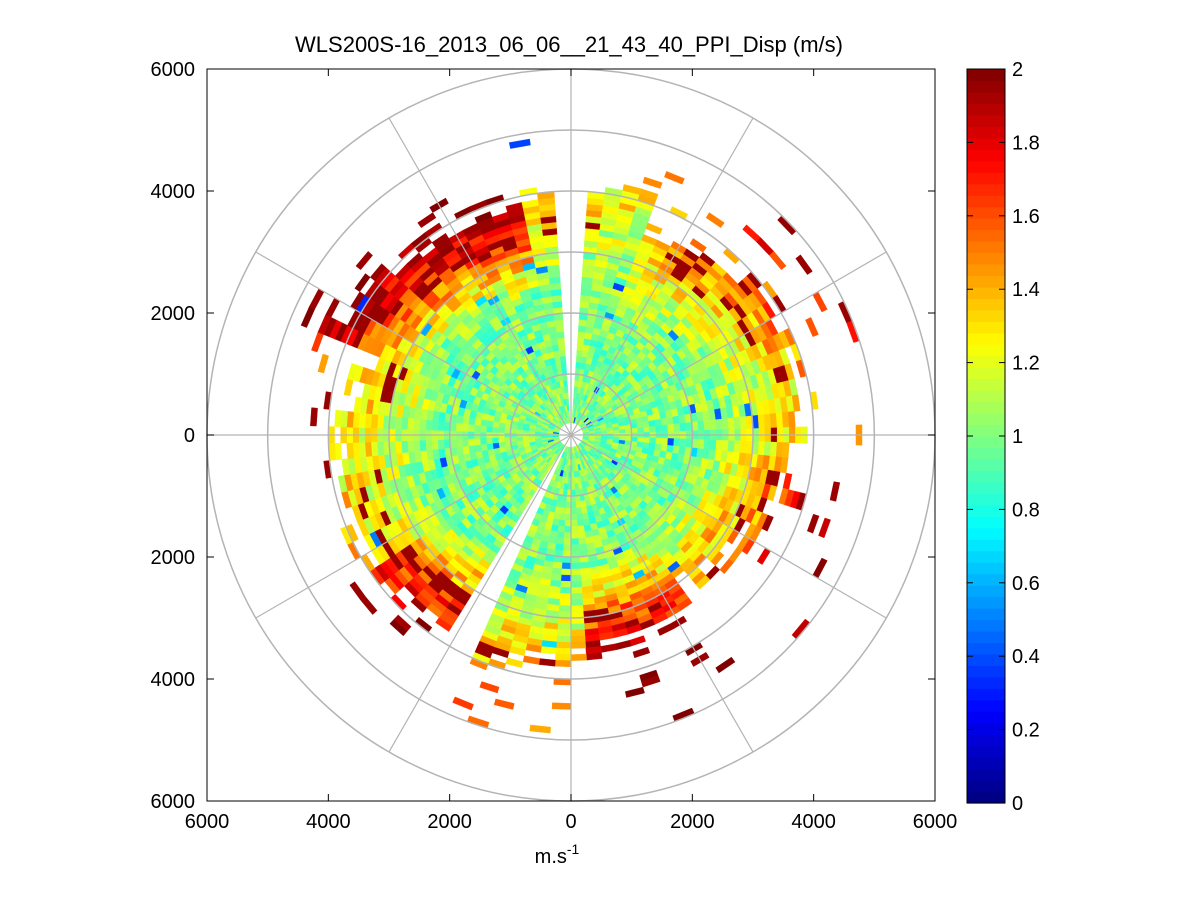 This screenshot has width=1201, height=901. What do you see at coordinates (1026, 290) in the screenshot?
I see `colorbar-tick-label: 1.4` at bounding box center [1026, 290].